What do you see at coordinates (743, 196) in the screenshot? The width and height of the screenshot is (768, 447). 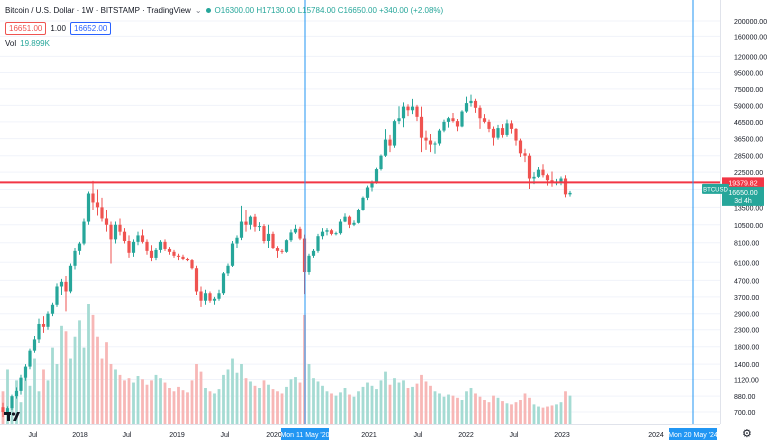 I see `last-price-badge` at bounding box center [743, 196].